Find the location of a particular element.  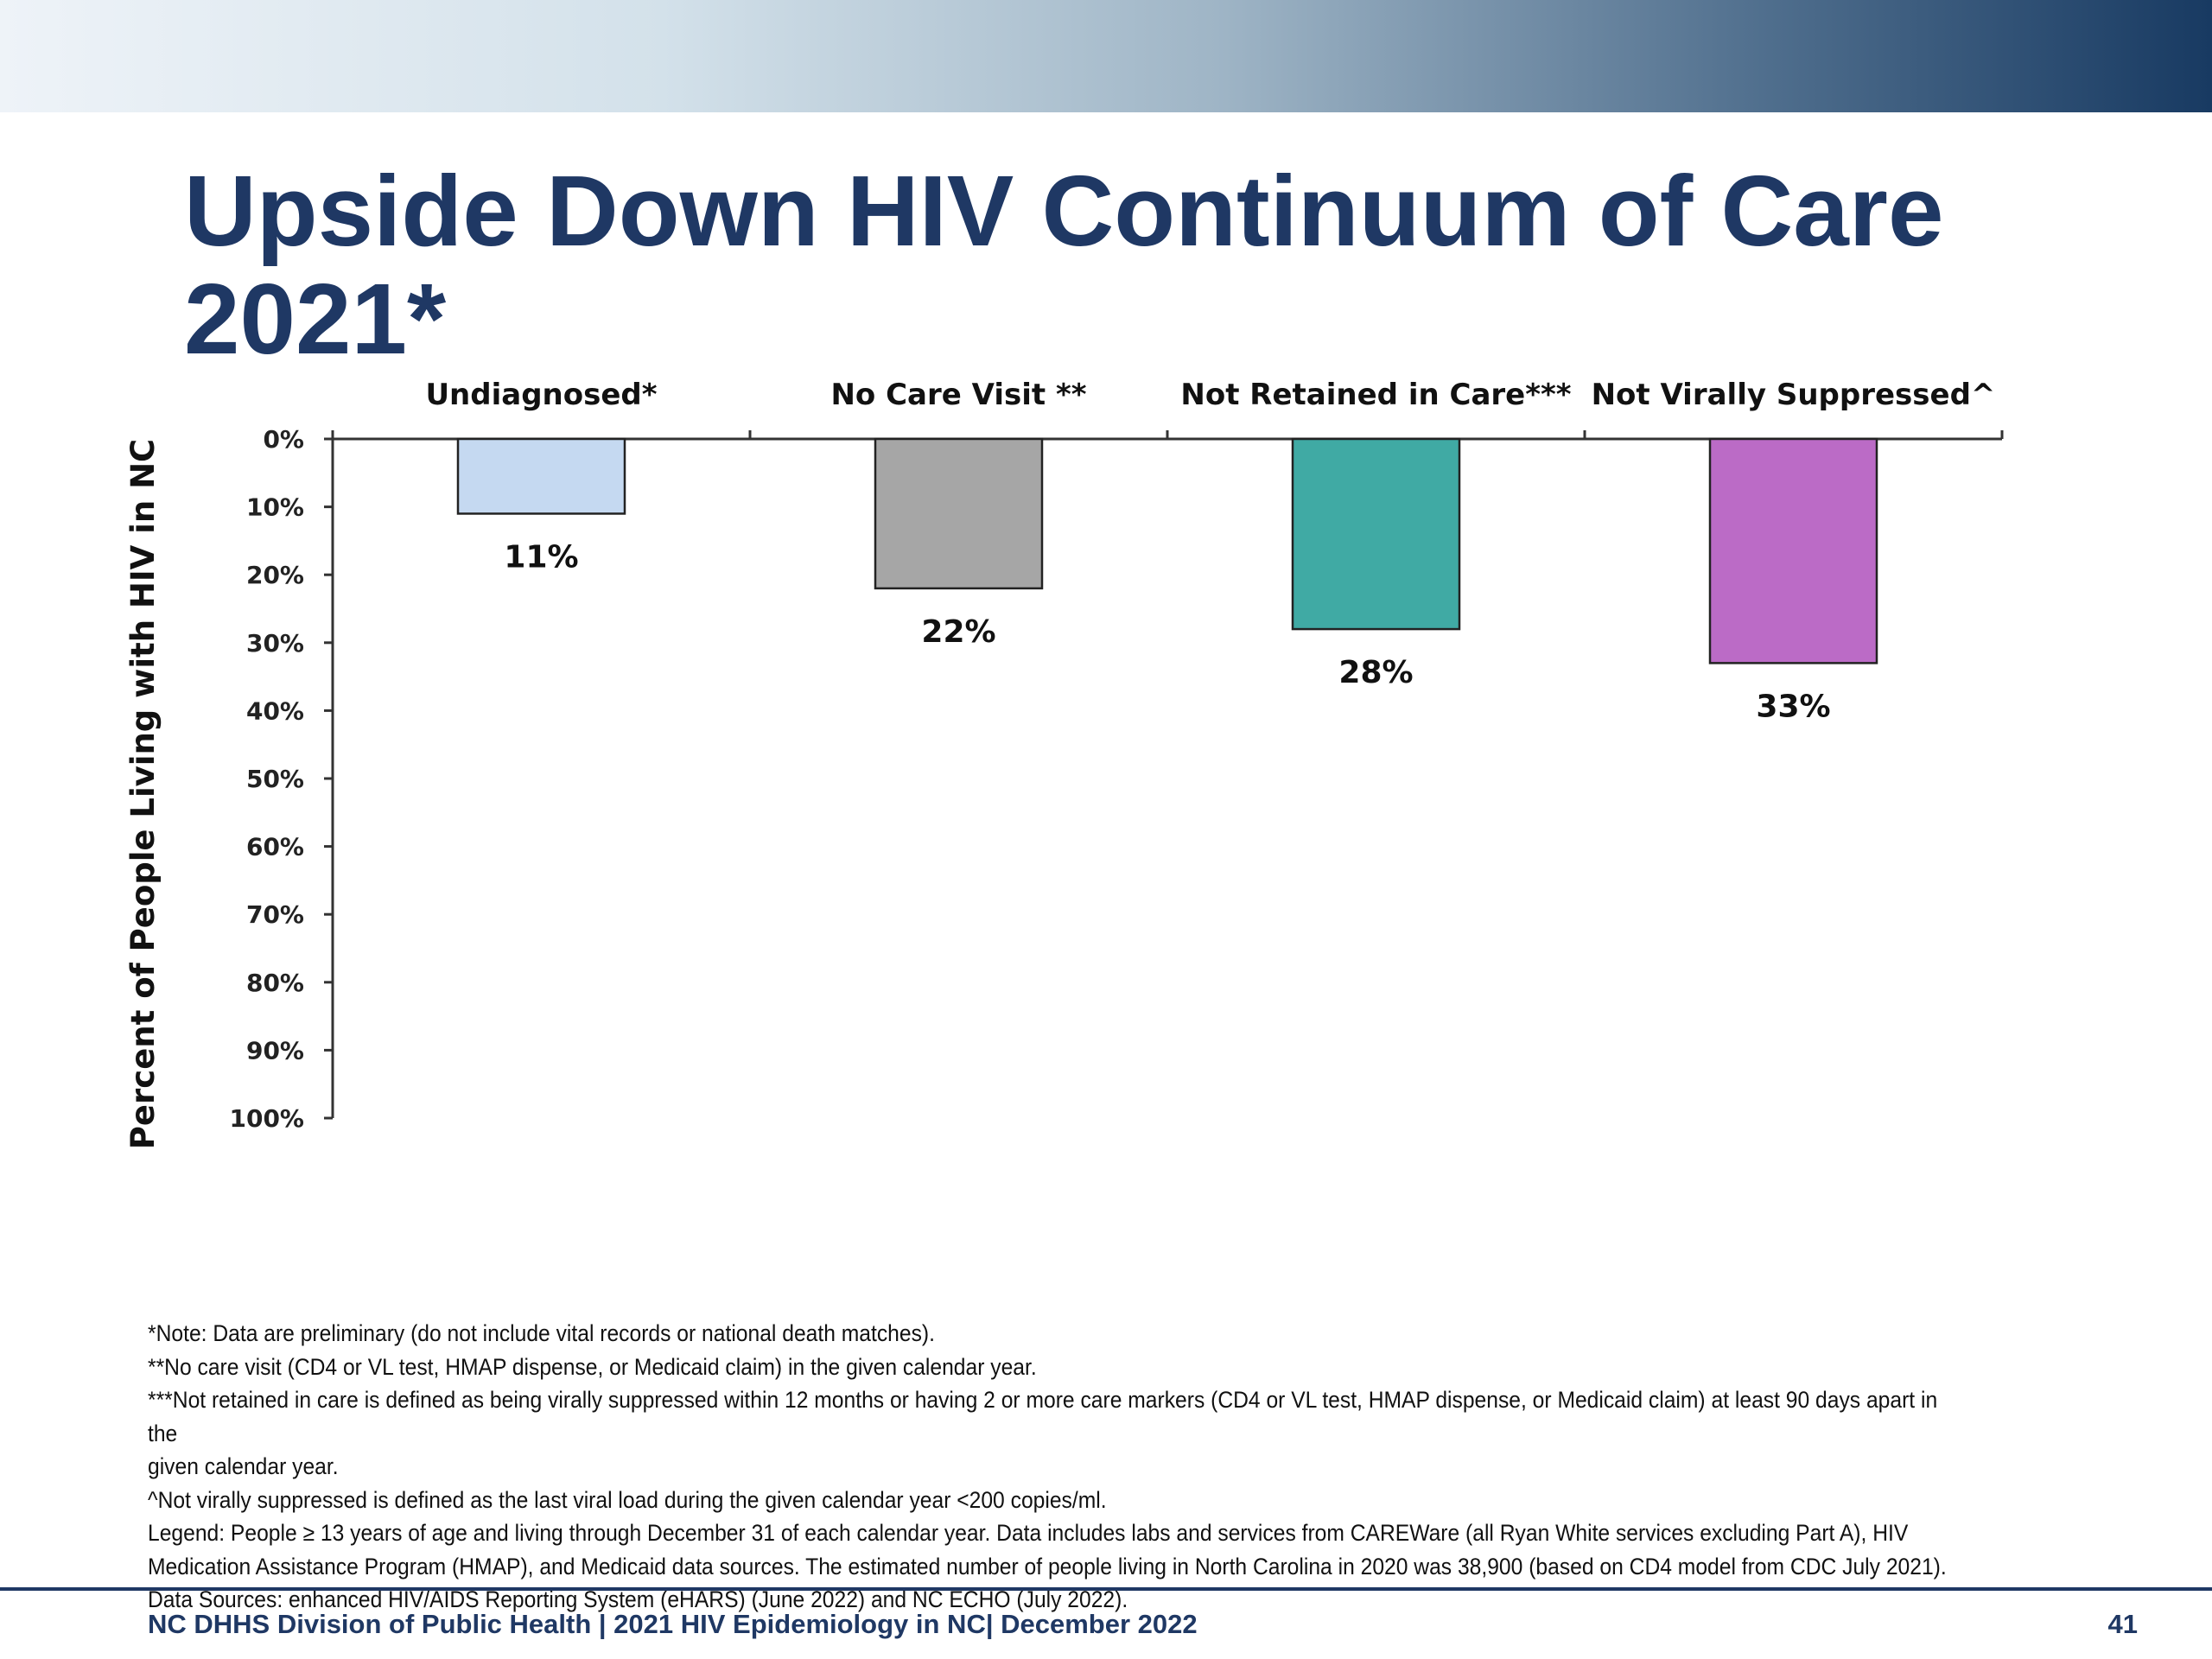

y-tick-label: 0% is located at coordinates (283, 439).